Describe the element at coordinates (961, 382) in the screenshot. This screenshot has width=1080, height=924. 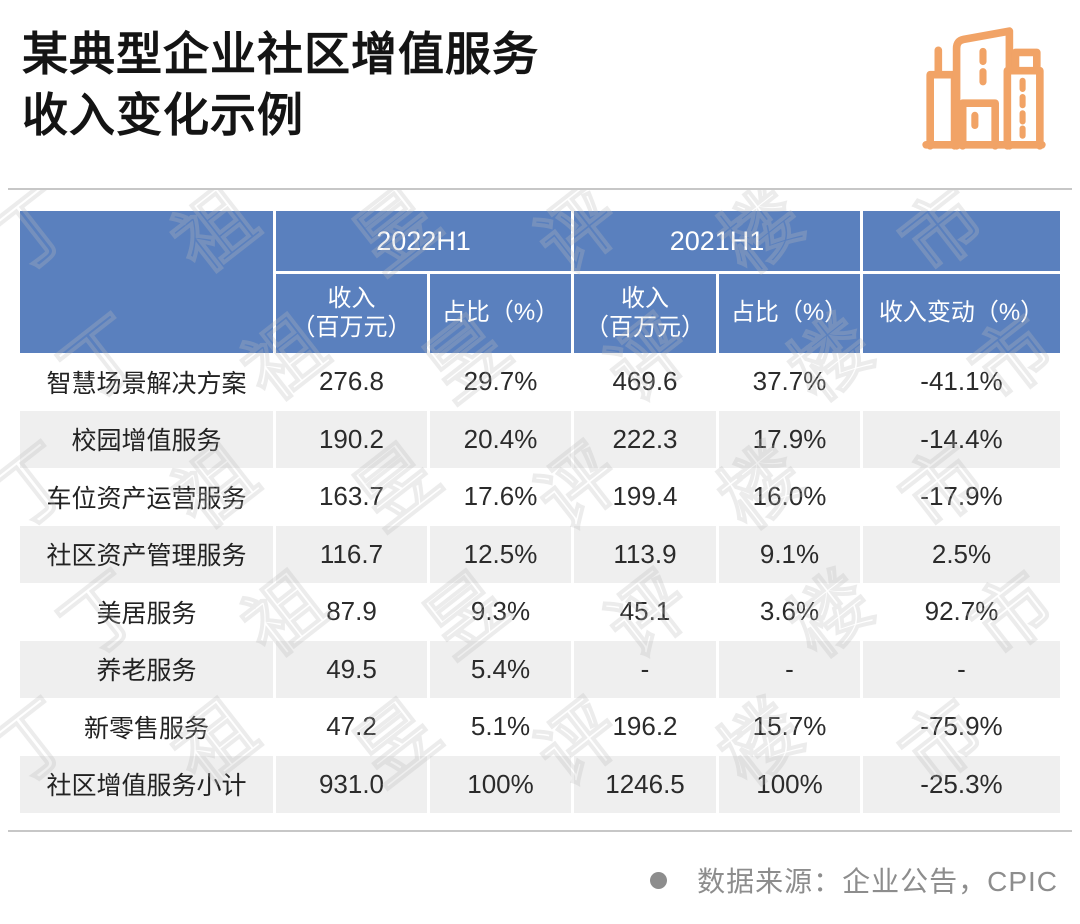
I see `table-cell: -41.1%` at that location.